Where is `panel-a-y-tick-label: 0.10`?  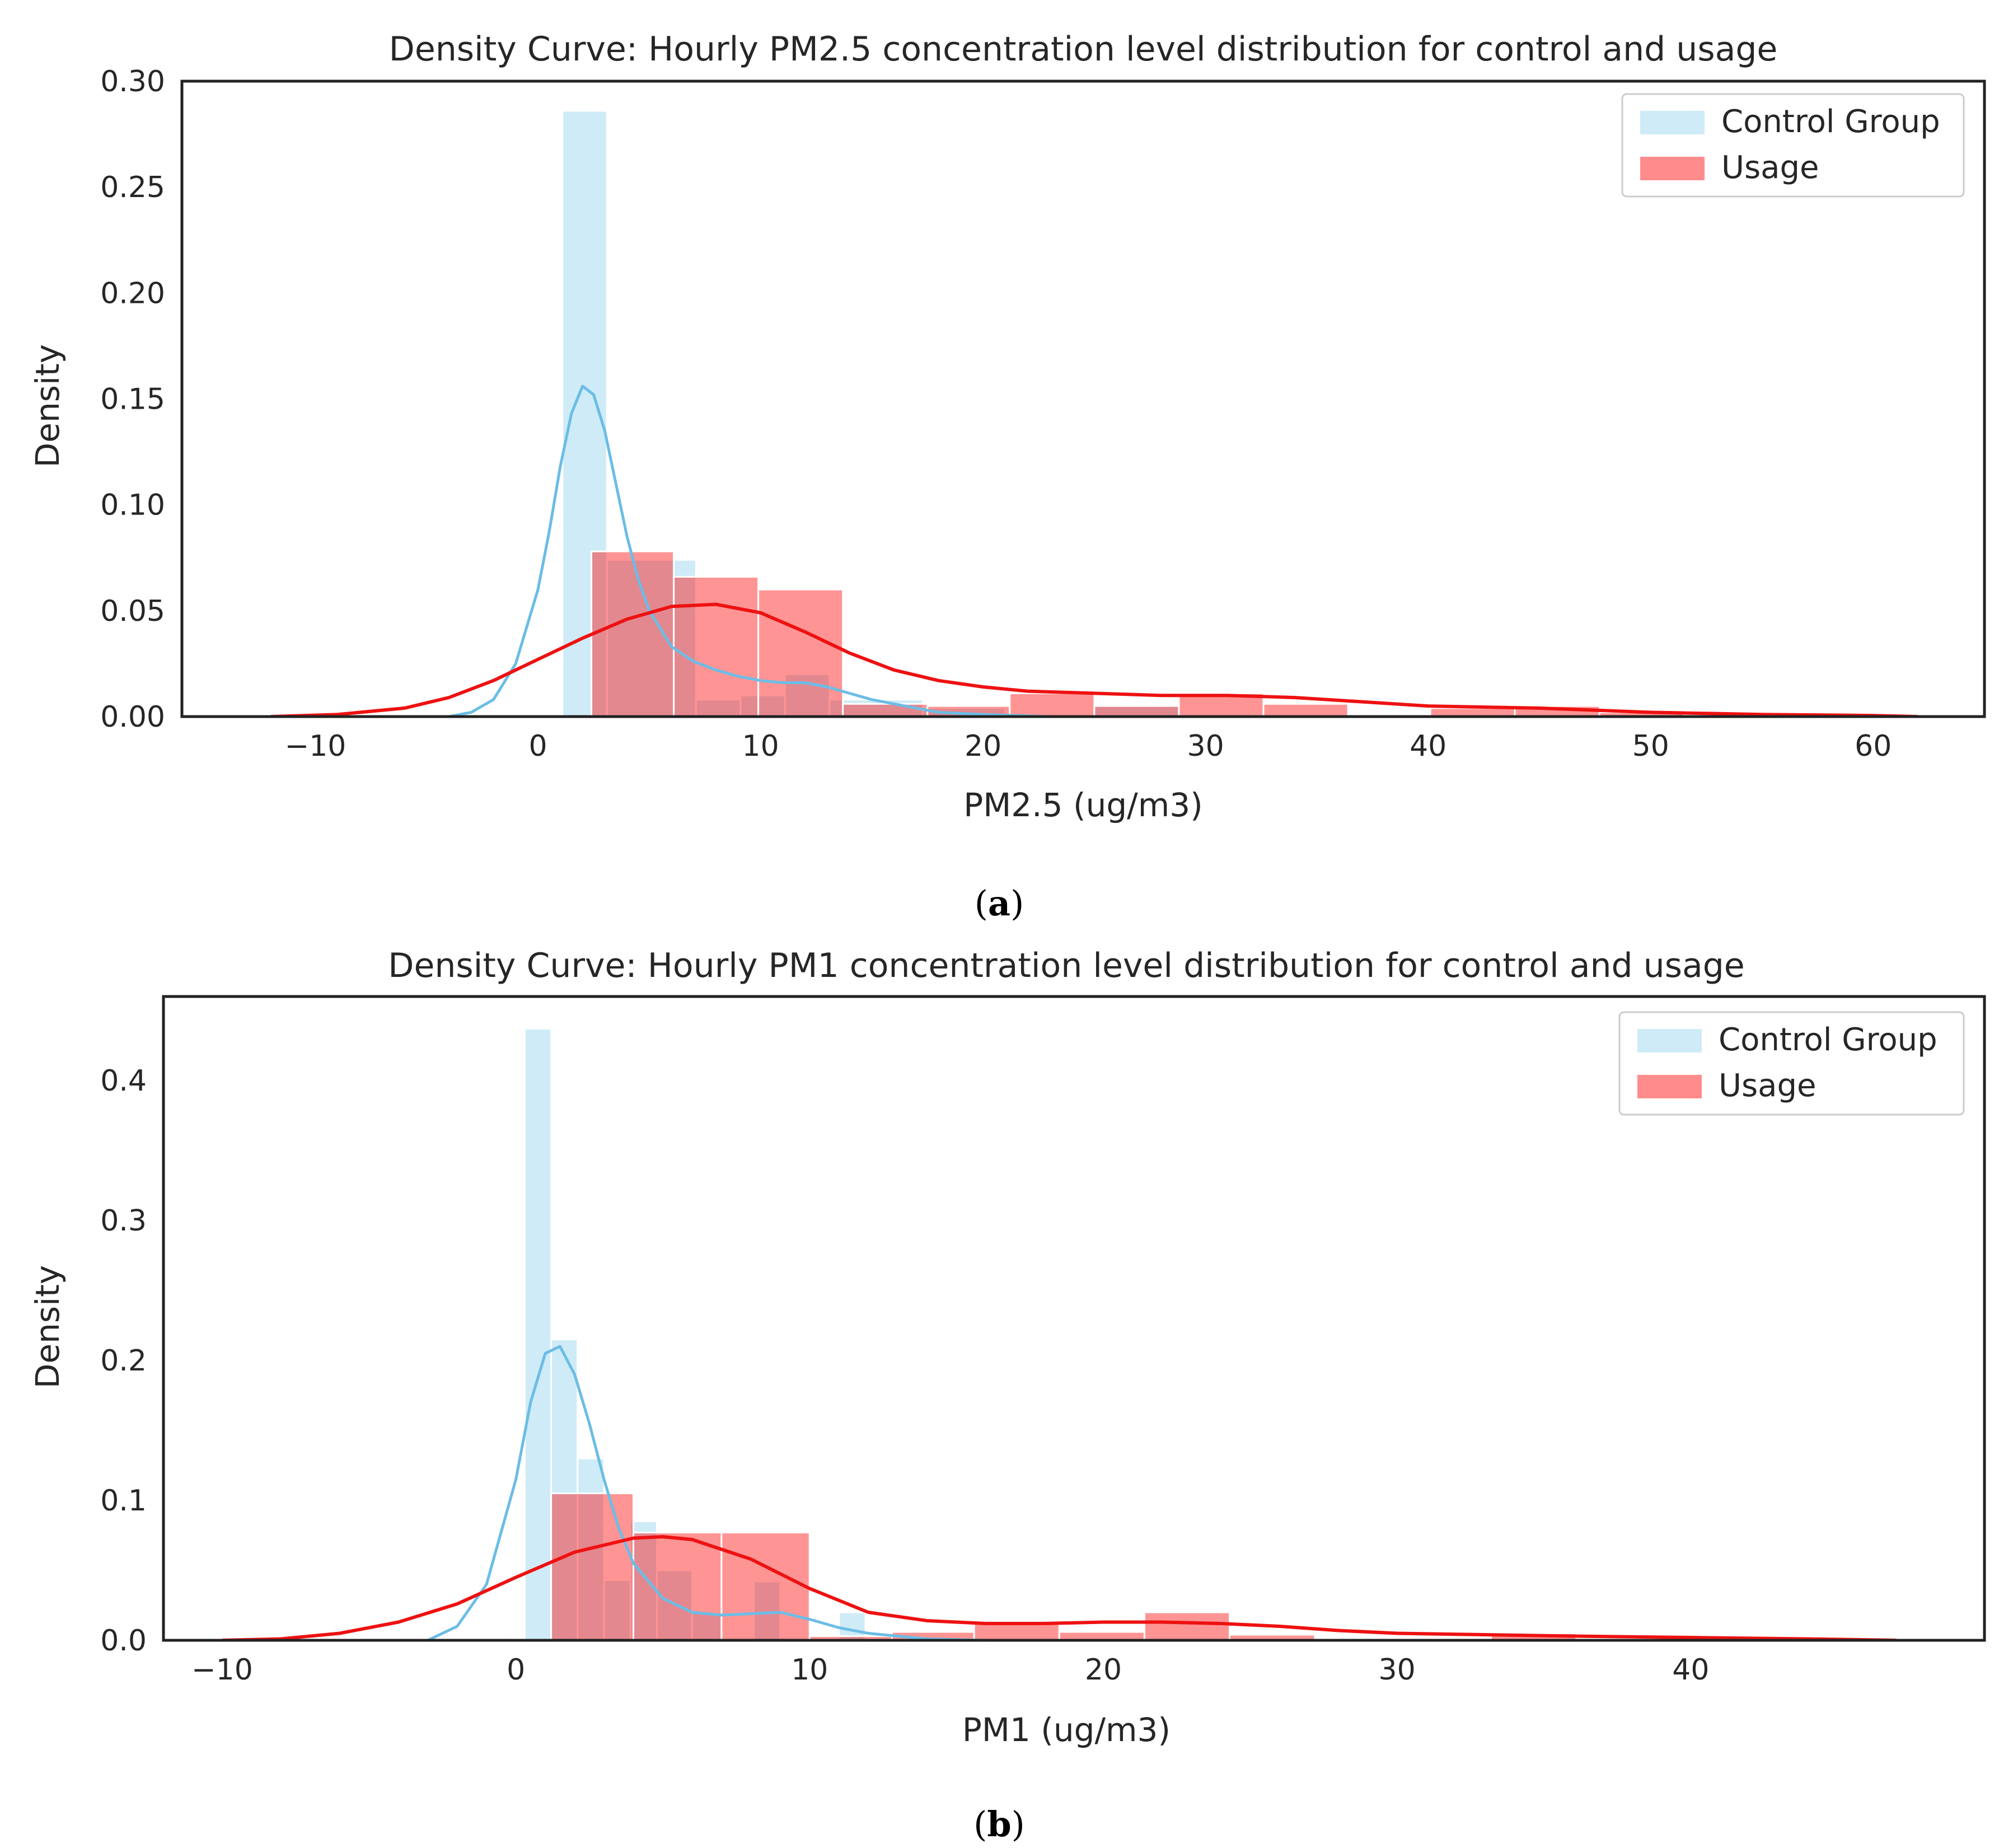 panel-a-y-tick-label: 0.10 is located at coordinates (132, 505).